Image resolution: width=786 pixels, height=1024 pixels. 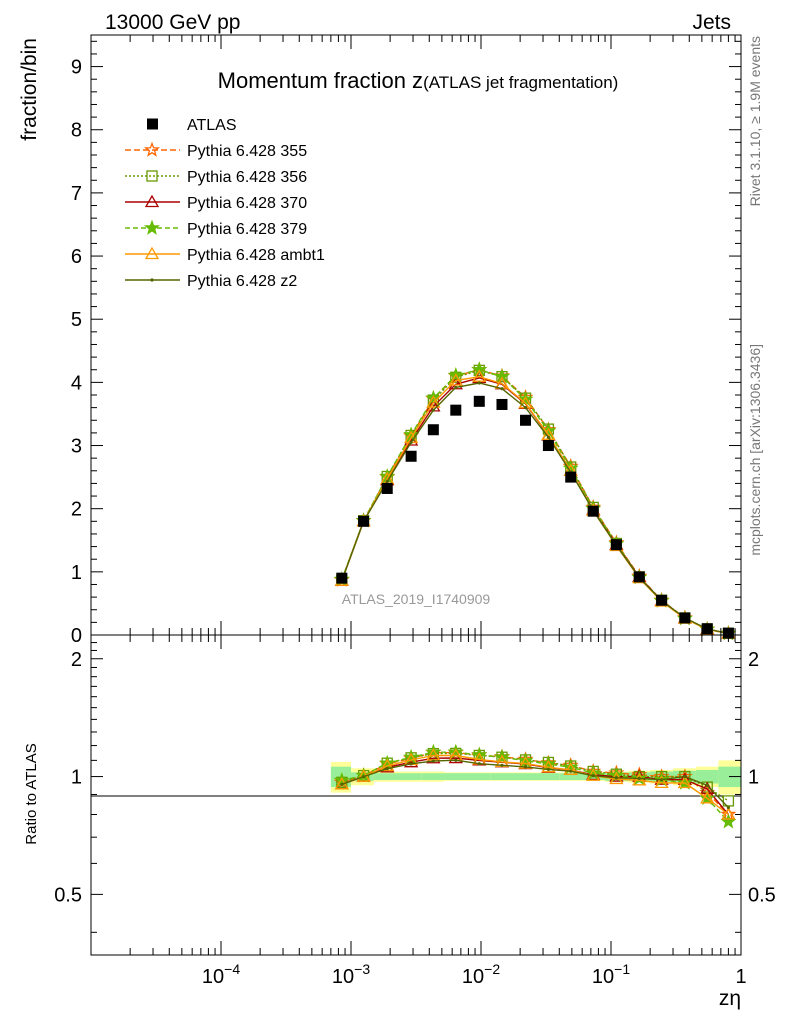 I want to click on x-tick-exponent: −1, so click(x=622, y=969).